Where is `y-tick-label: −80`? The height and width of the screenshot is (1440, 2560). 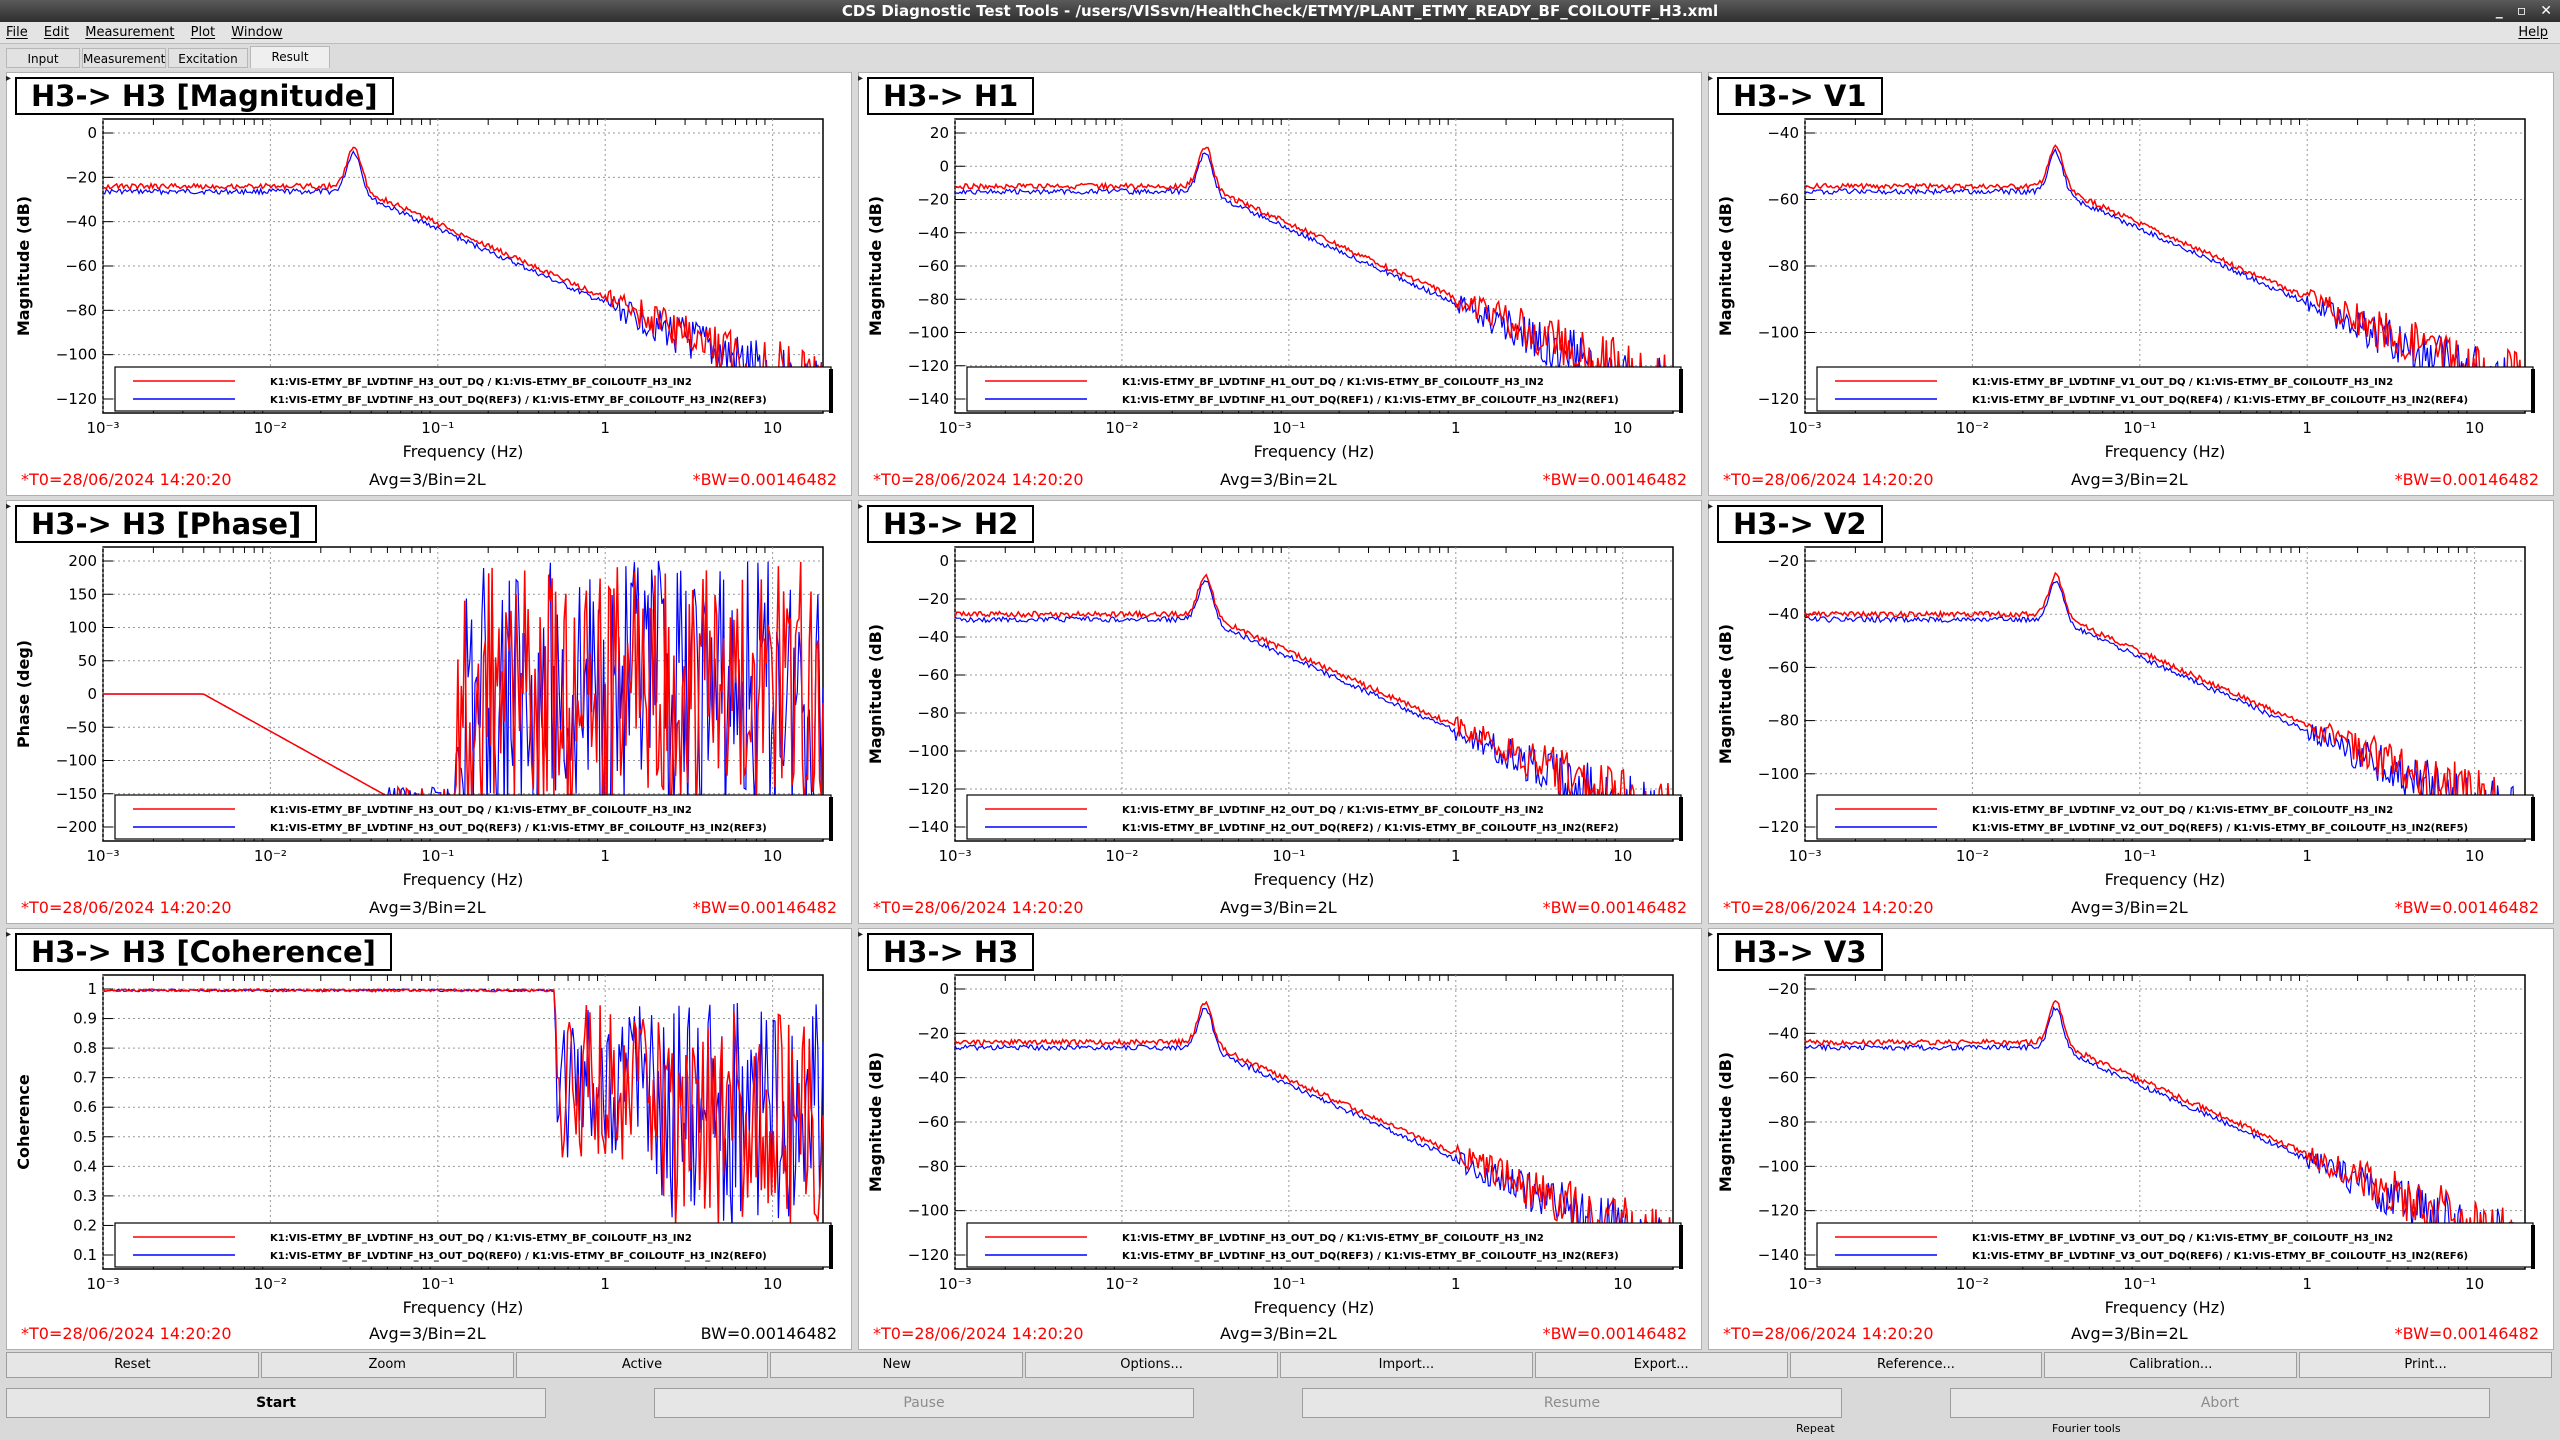 y-tick-label: −80 is located at coordinates (1783, 721).